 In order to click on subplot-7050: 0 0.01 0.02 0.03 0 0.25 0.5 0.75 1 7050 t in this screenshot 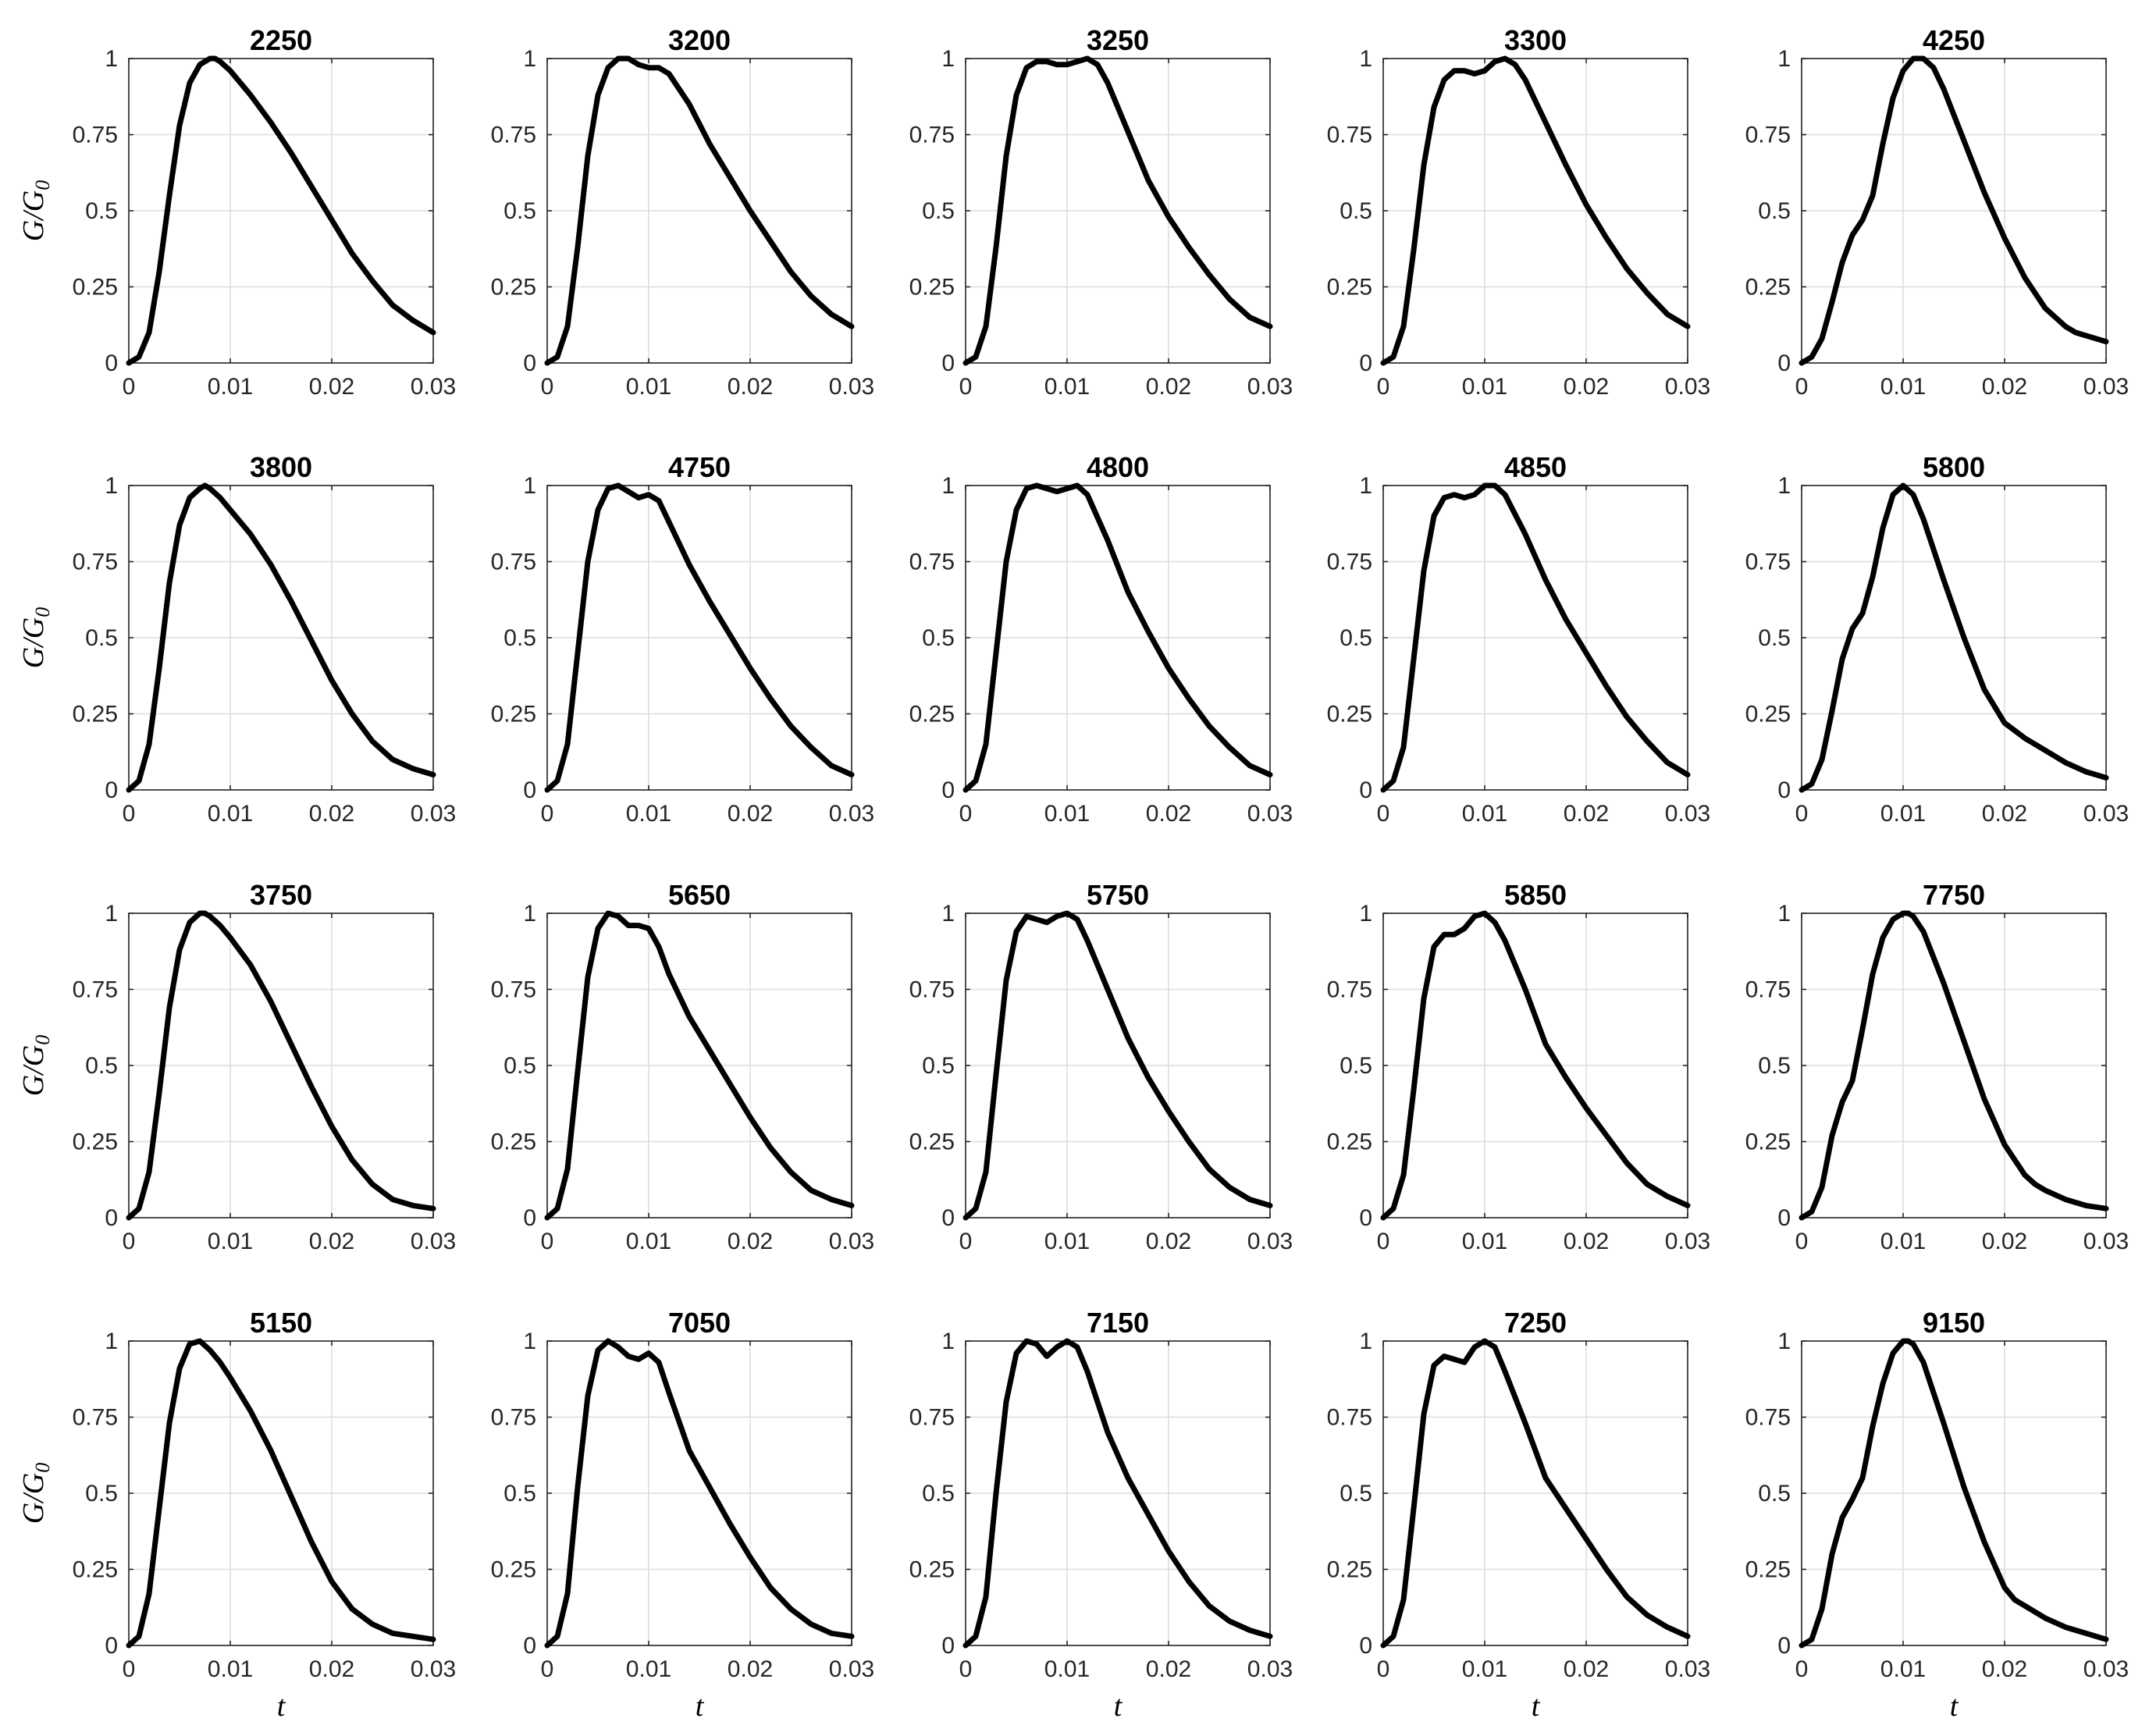, I will do `click(683, 1515)`.